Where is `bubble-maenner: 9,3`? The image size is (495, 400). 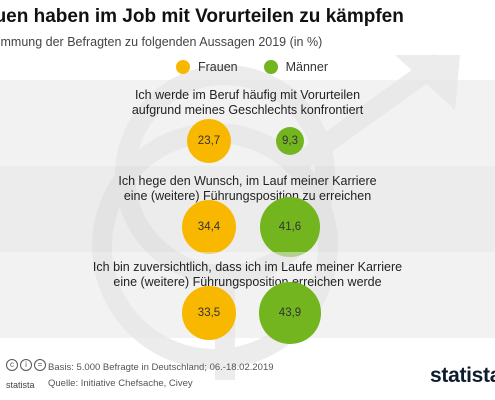
bubble-maenner: 9,3 is located at coordinates (290, 141).